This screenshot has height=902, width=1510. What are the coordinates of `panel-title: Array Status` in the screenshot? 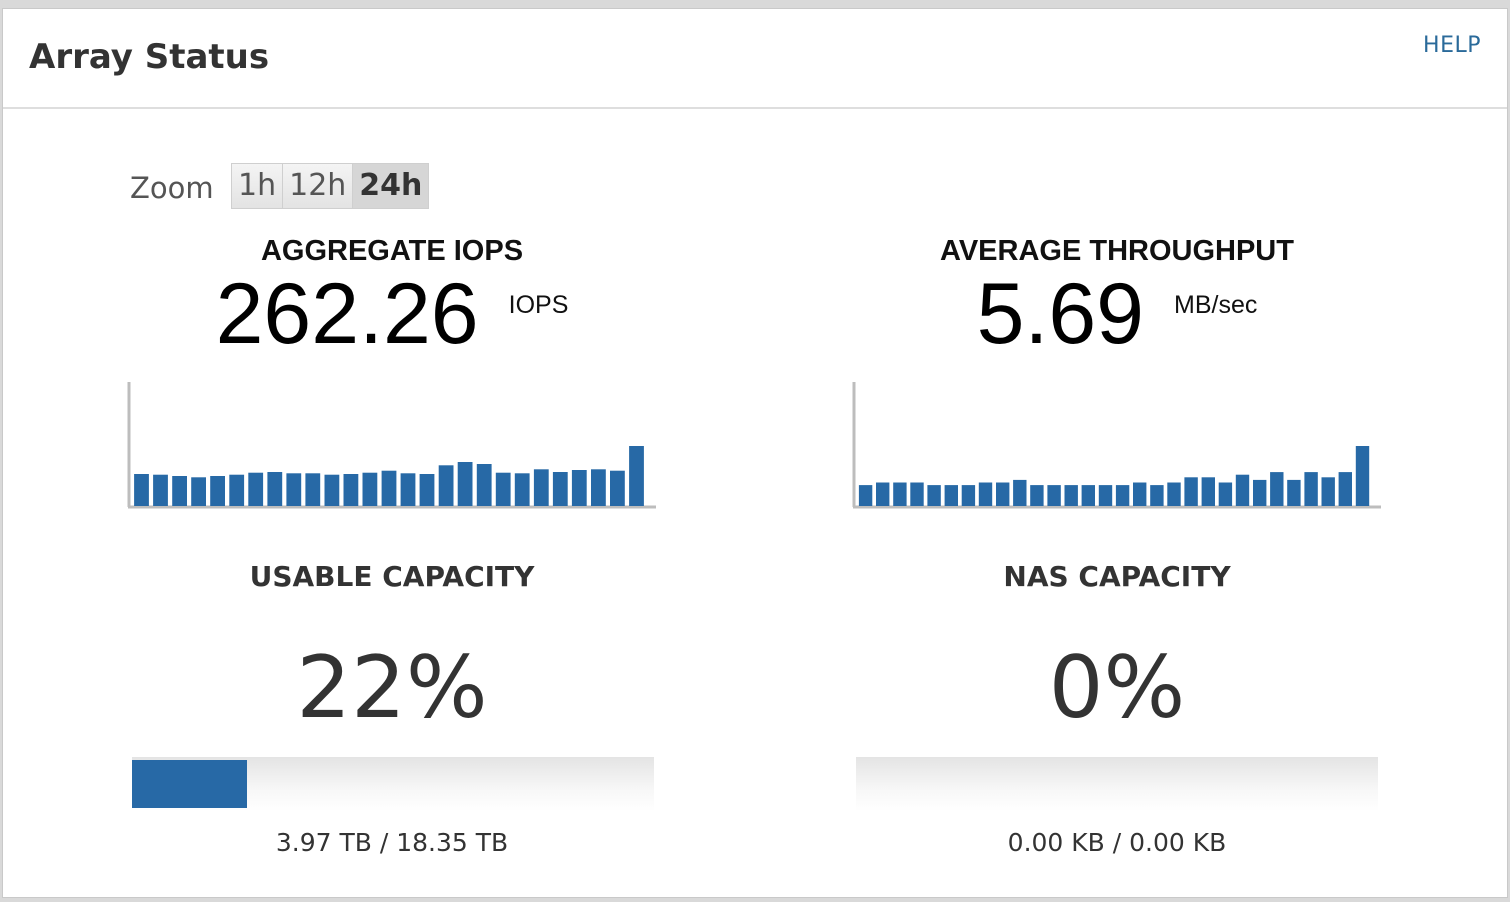 It's located at (149, 57).